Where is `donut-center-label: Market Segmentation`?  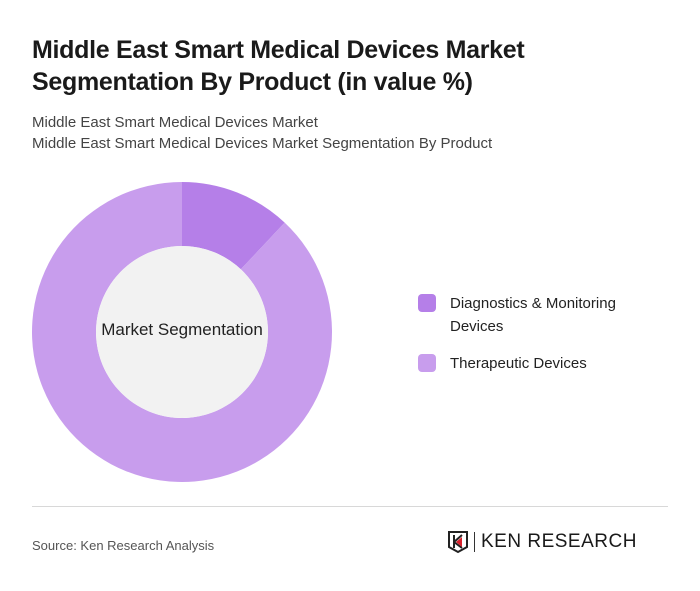
donut-center-label: Market Segmentation is located at coordinates (182, 329).